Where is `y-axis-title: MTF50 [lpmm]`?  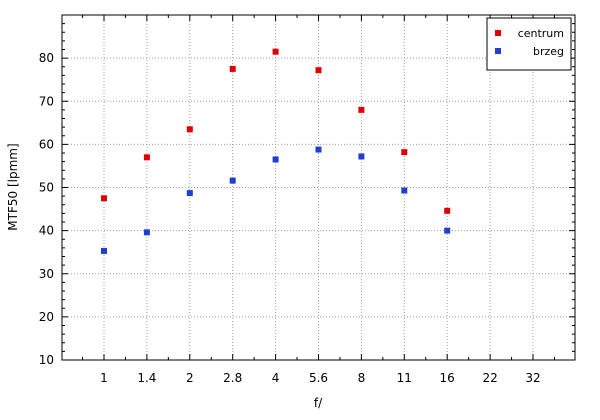
y-axis-title: MTF50 [lpmm] is located at coordinates (13, 186).